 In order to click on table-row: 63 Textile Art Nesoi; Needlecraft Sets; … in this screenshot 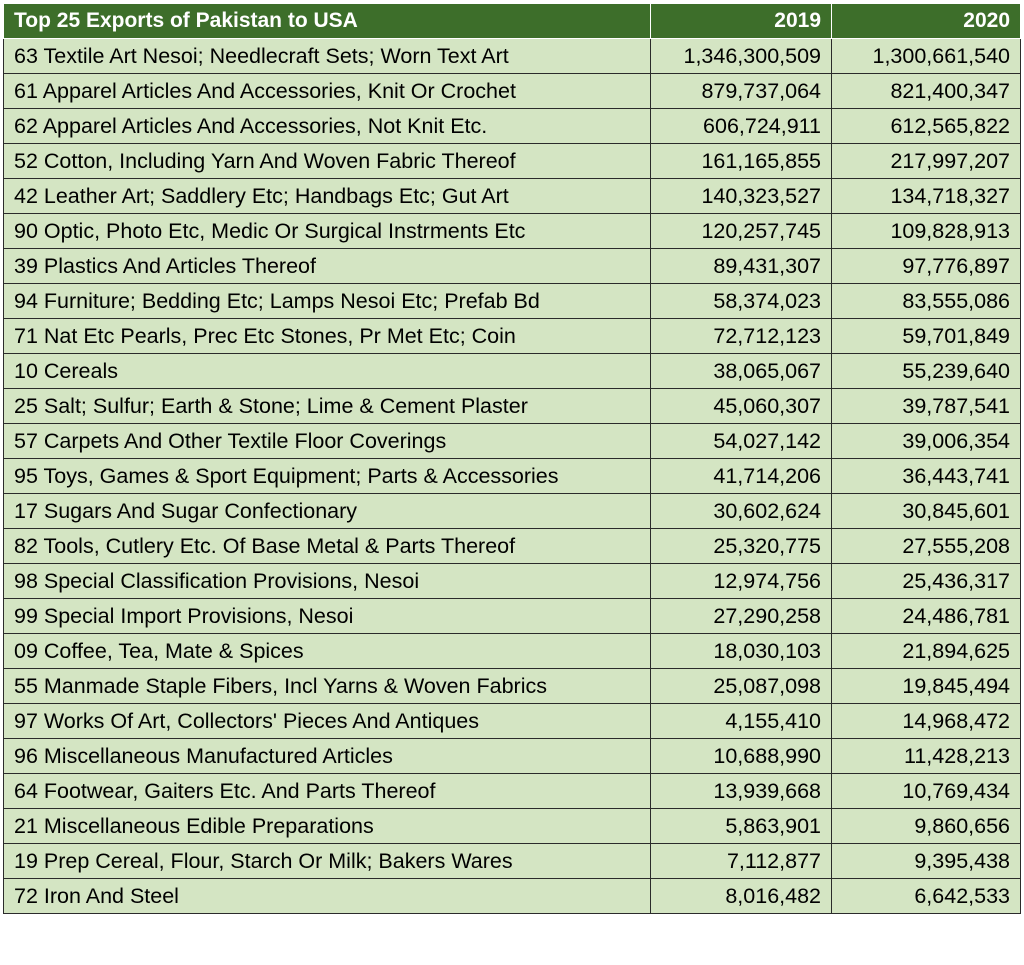, I will do `click(512, 56)`.